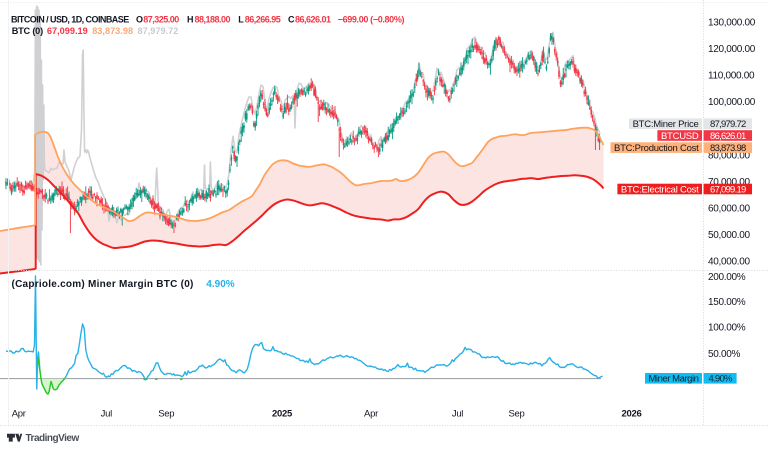 This screenshot has height=457, width=768. What do you see at coordinates (729, 235) in the screenshot?
I see `svg-text: 50,000.00` at bounding box center [729, 235].